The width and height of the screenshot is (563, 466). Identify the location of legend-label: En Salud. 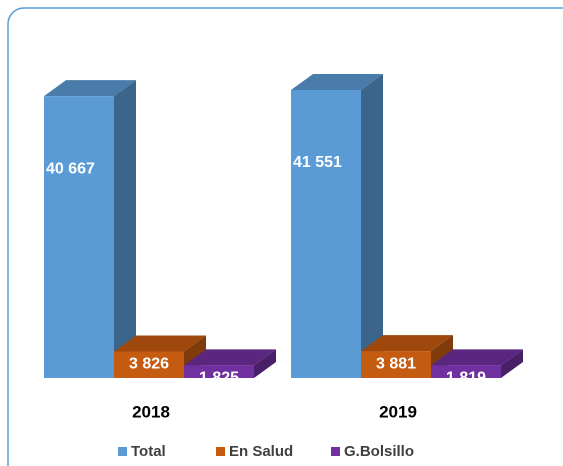
(261, 451).